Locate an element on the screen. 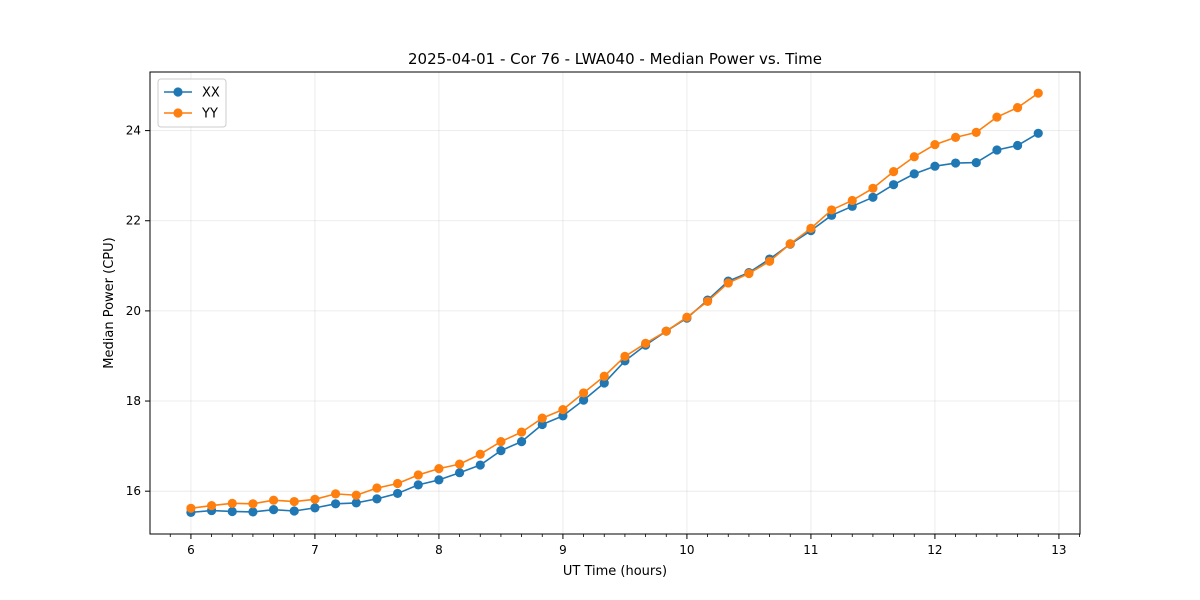 Image resolution: width=1200 pixels, height=600 pixels. x-tick-label: 12 is located at coordinates (934, 550).